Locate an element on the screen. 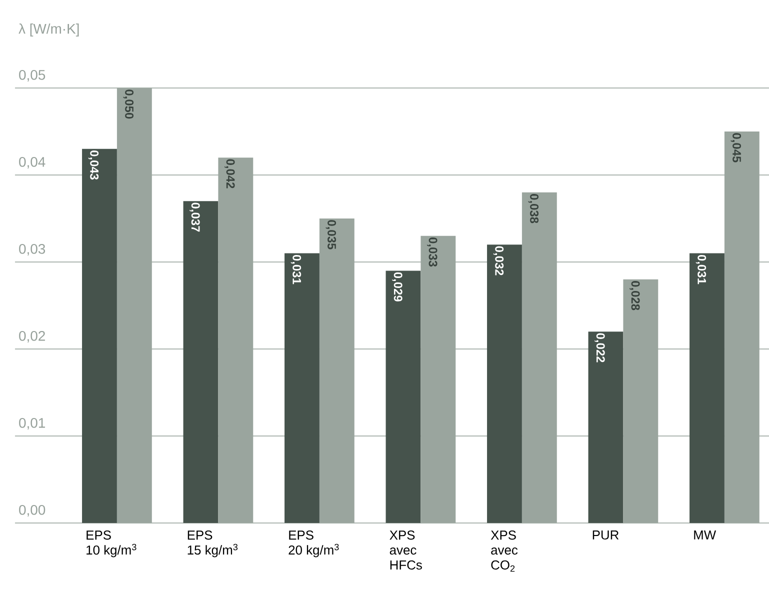 The height and width of the screenshot is (598, 769). data-label: 0,045 is located at coordinates (736, 147).